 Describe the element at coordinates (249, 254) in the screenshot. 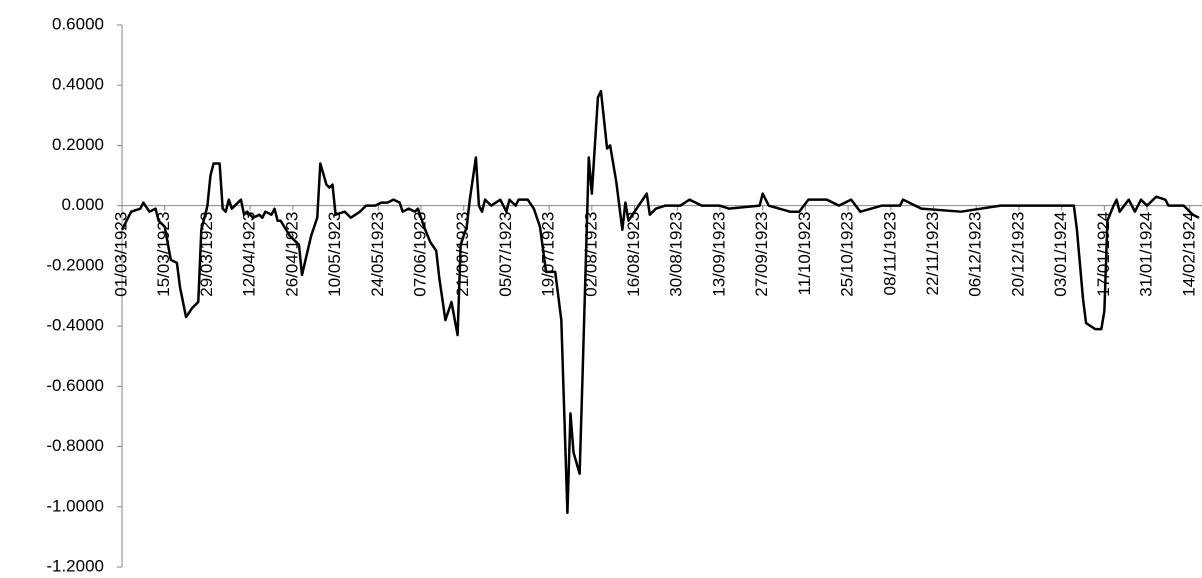

I see `x-tick-label: 12/04/1923` at that location.